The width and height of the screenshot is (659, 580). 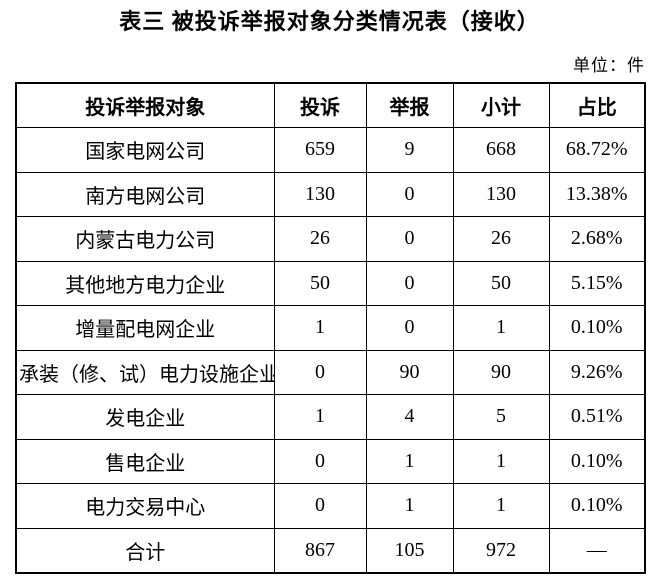 I want to click on table-row: 南方电网公司 130 0 130 13.38%, so click(x=330, y=194).